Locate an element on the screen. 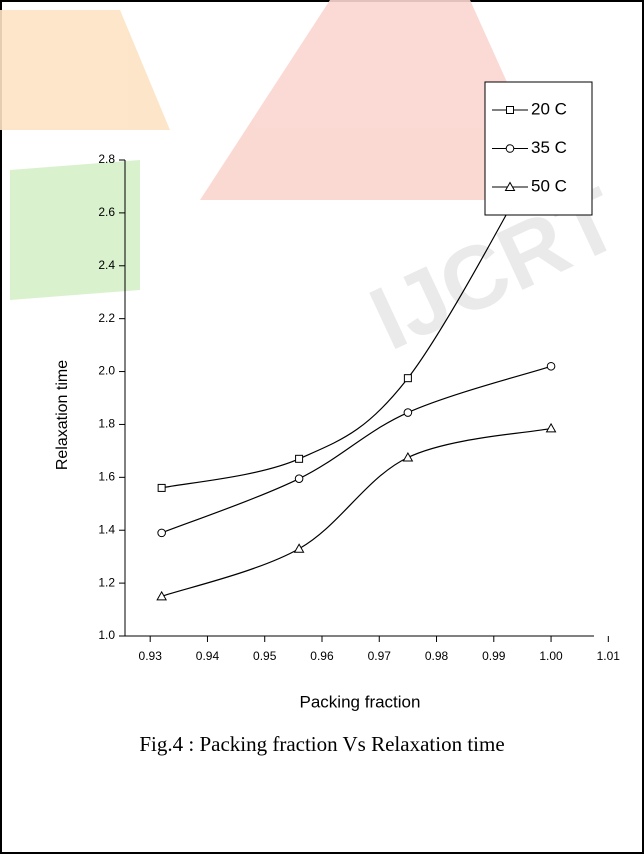  y-axis-label: Relaxation time is located at coordinates (62, 415).